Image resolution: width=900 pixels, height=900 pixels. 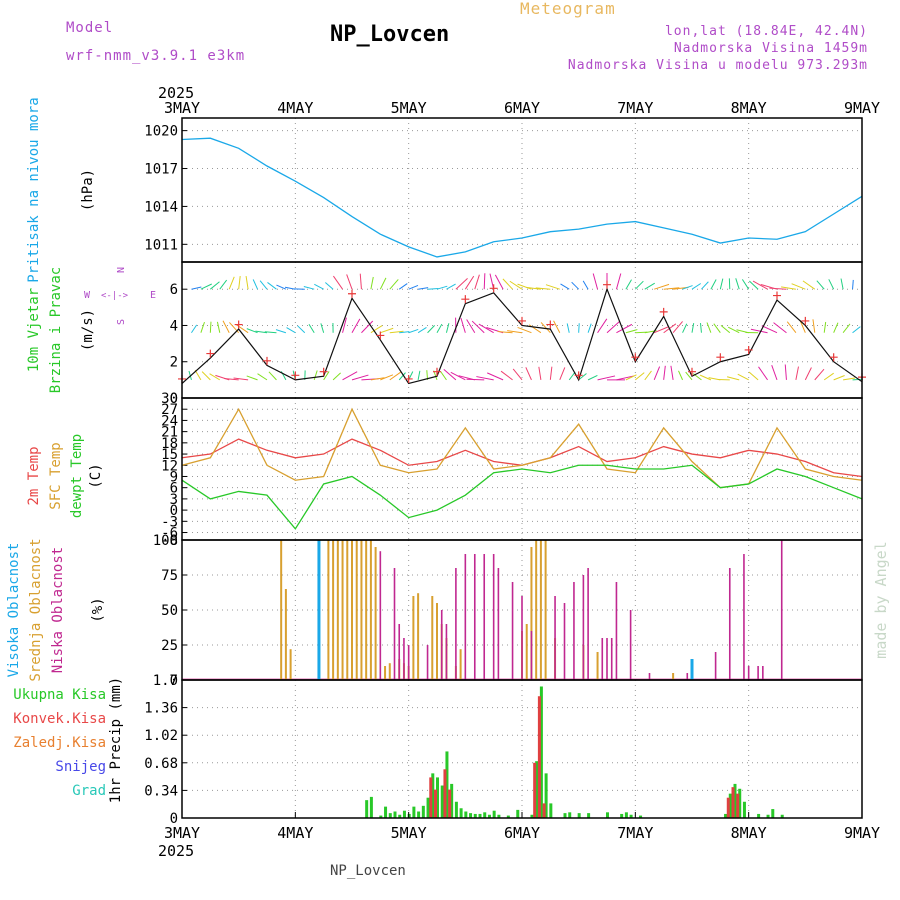 What do you see at coordinates (174, 500) in the screenshot?
I see `y-tick-label: 3` at bounding box center [174, 500].